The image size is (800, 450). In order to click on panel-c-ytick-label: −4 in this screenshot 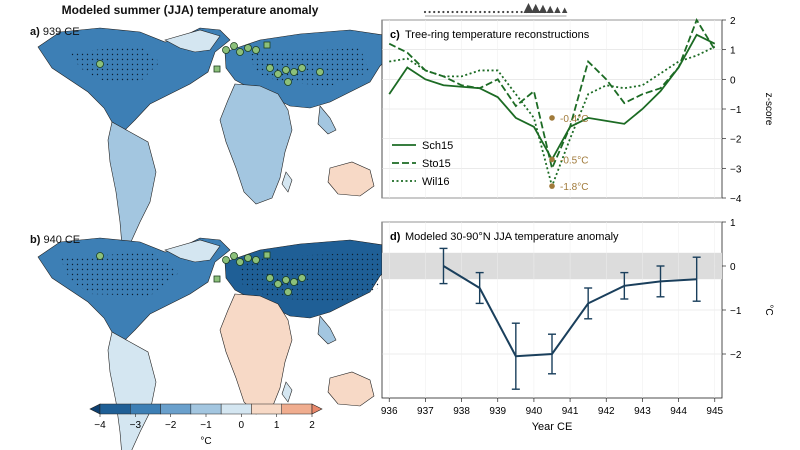, I will do `click(736, 199)`.